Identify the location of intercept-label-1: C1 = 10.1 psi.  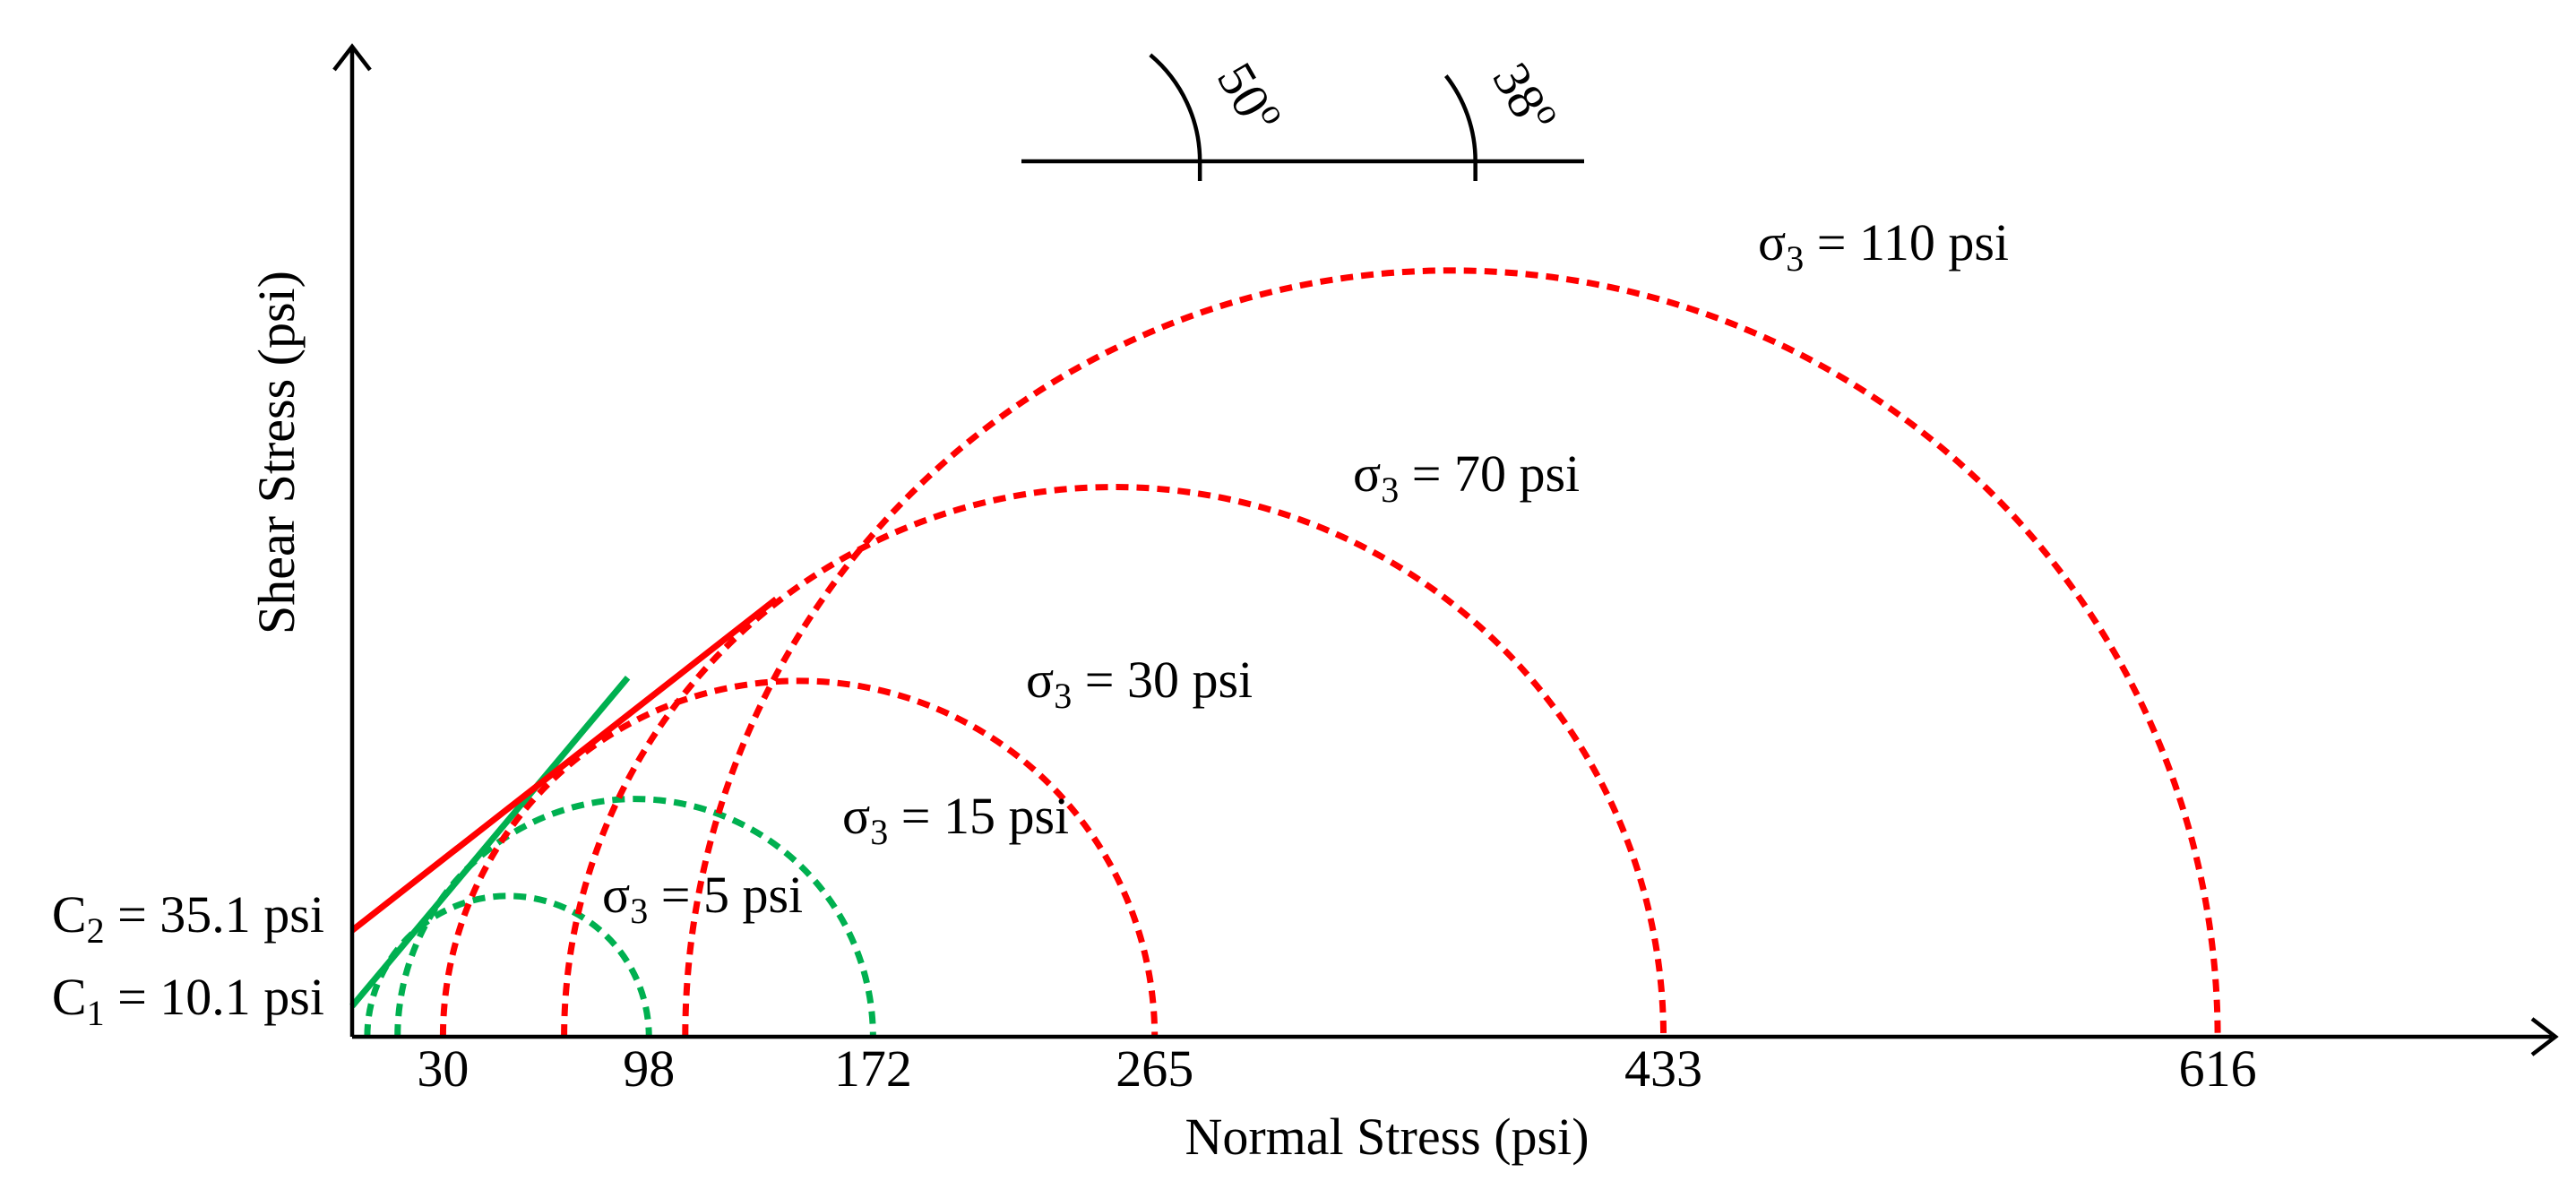
(188, 1001).